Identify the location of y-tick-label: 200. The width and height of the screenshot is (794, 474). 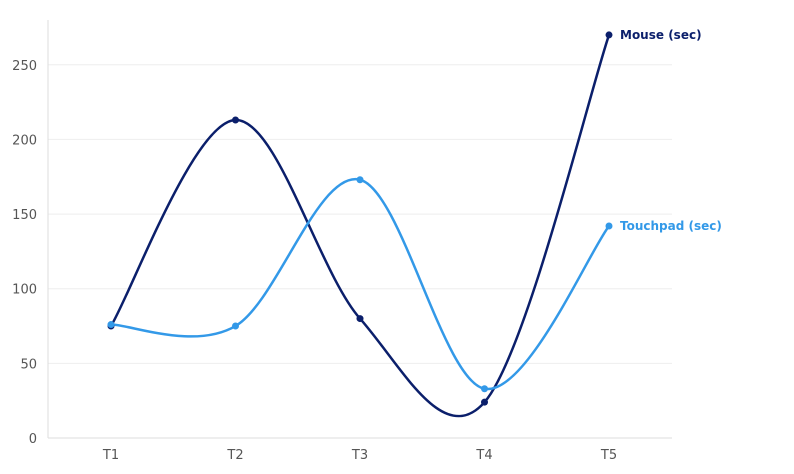
(24, 140).